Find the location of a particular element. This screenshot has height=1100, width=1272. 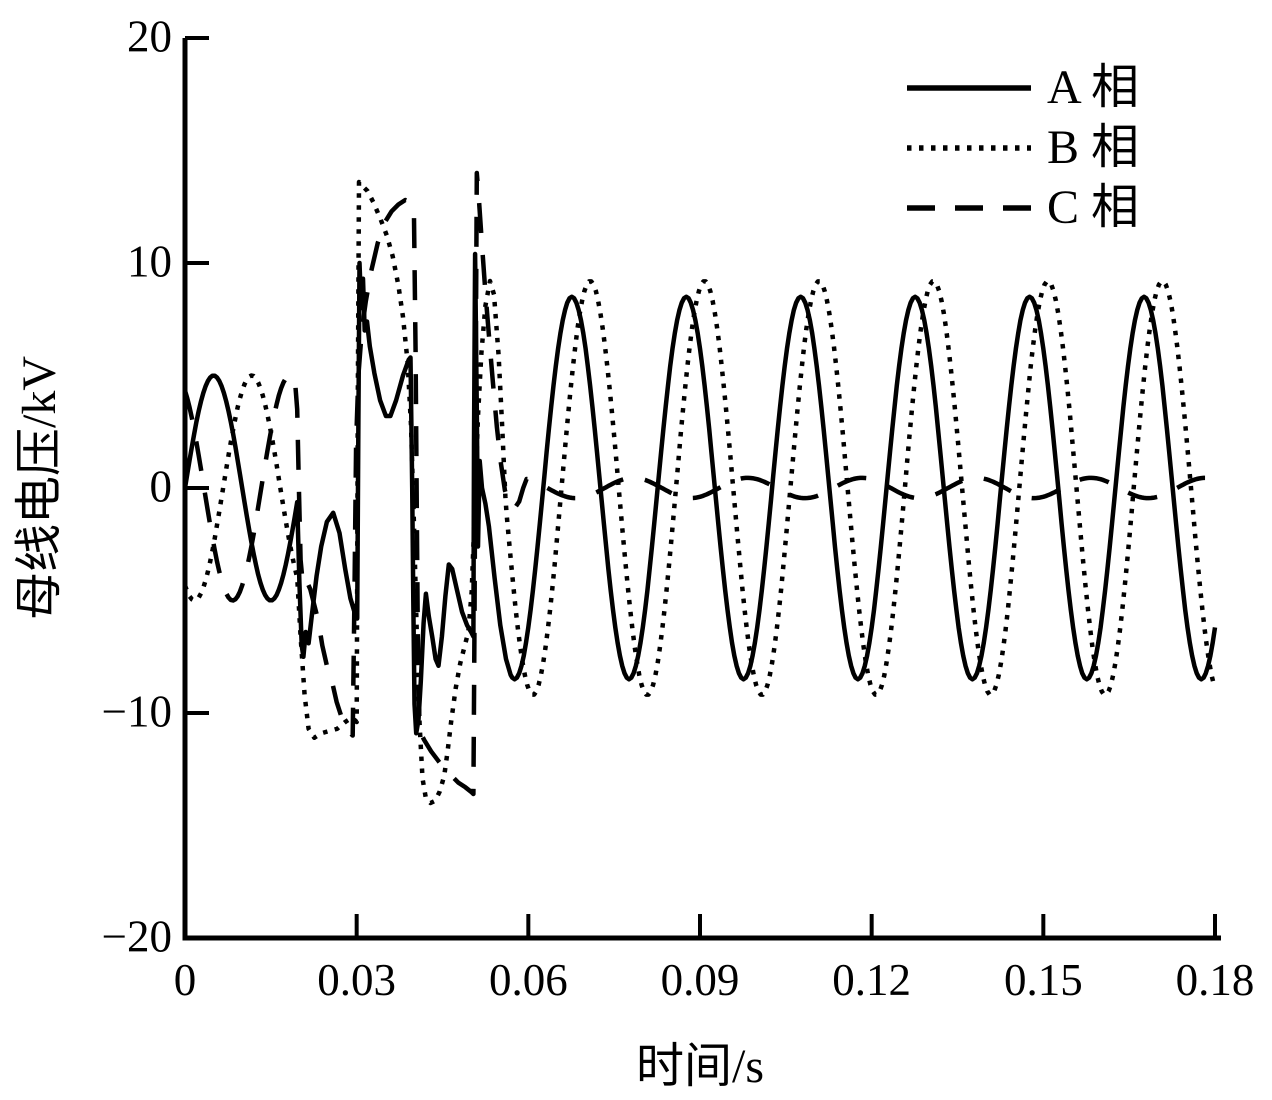

x-tick-label: 0.09 is located at coordinates (700, 980).